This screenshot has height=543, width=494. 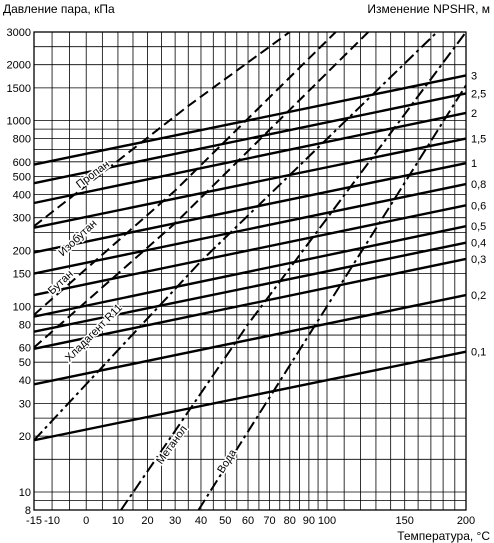 What do you see at coordinates (428, 9) in the screenshot?
I see `right-axis-title: Изменение NPSHR, м` at bounding box center [428, 9].